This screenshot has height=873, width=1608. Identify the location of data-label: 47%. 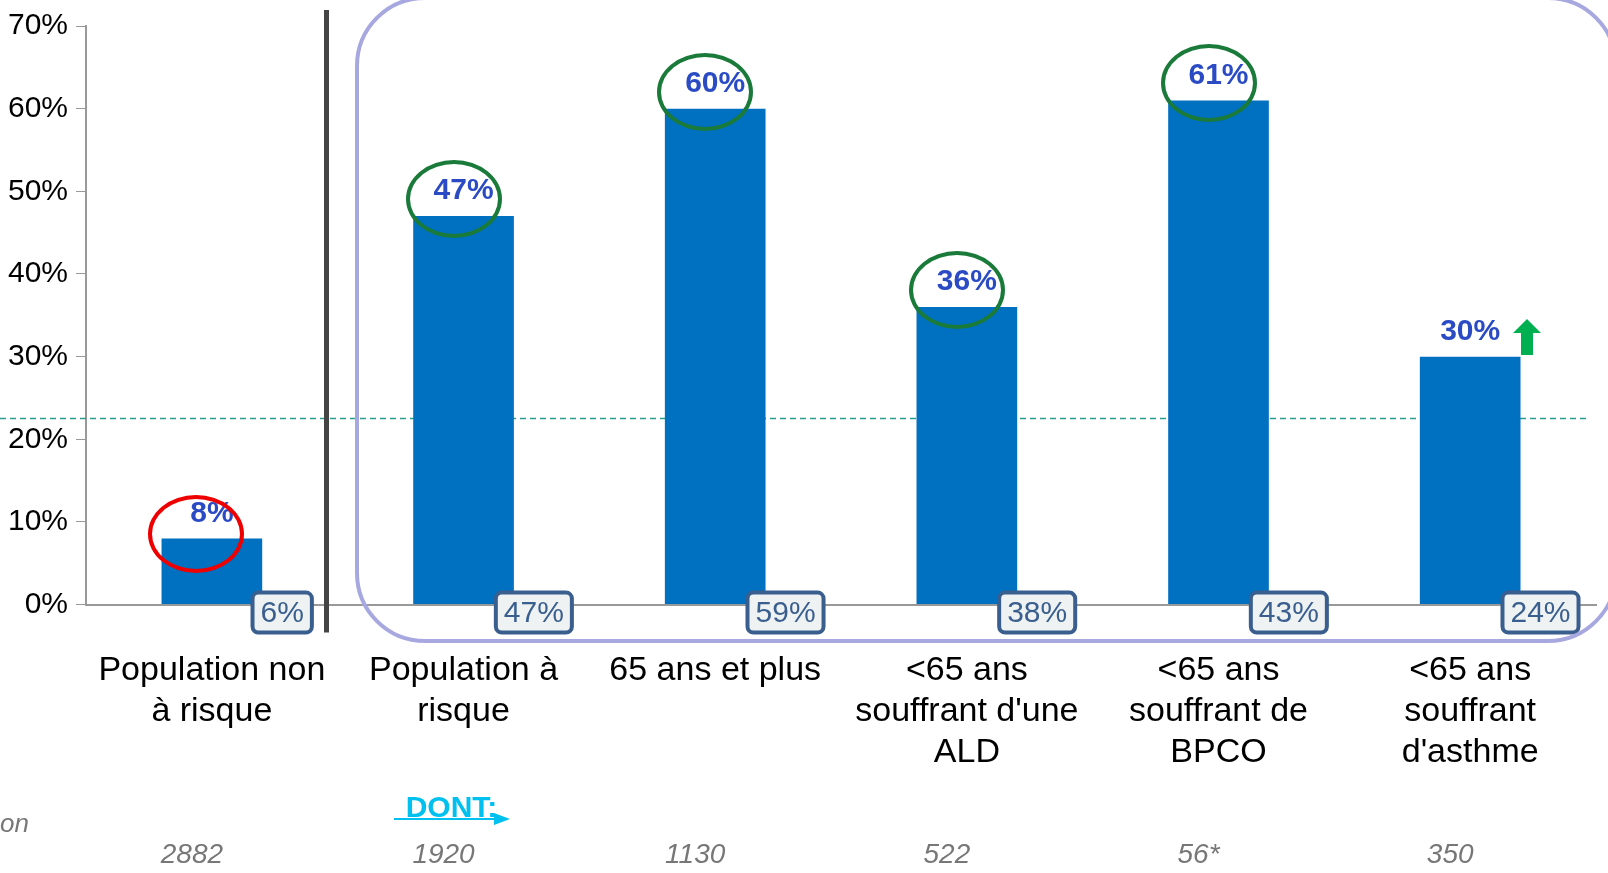
(463, 189).